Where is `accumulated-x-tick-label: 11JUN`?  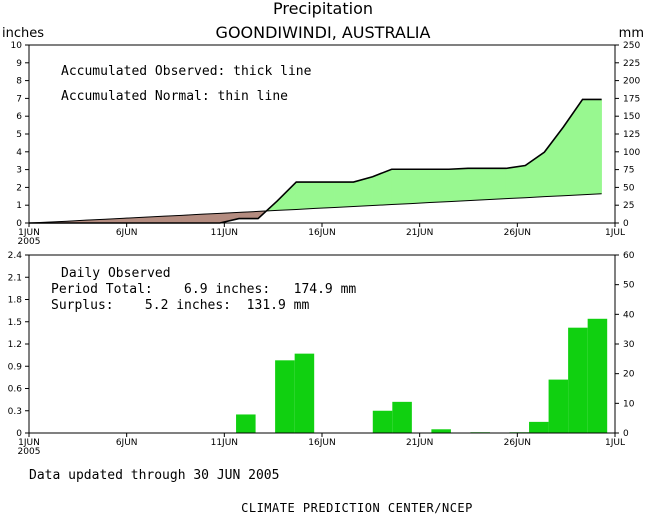
accumulated-x-tick-label: 11JUN is located at coordinates (224, 233).